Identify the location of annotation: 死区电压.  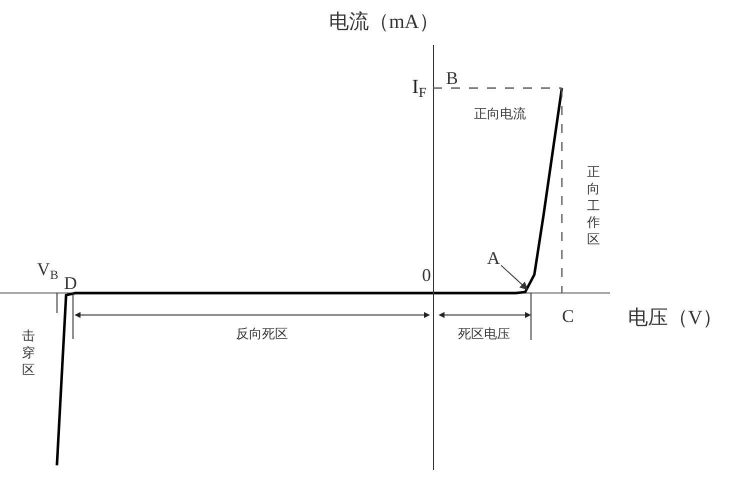
(484, 333).